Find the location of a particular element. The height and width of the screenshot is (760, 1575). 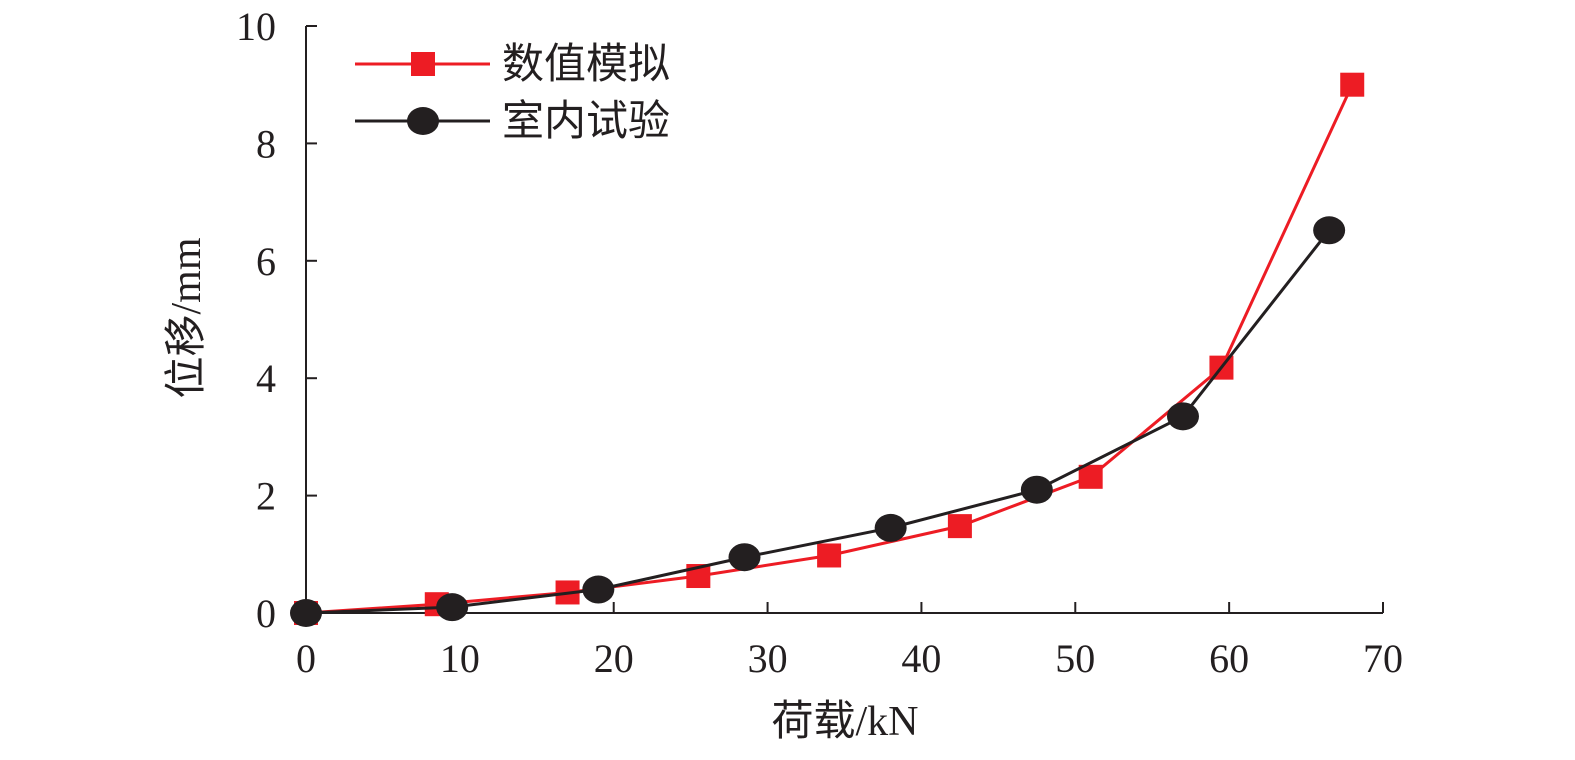

x-tick-label: 50 is located at coordinates (1075, 658).